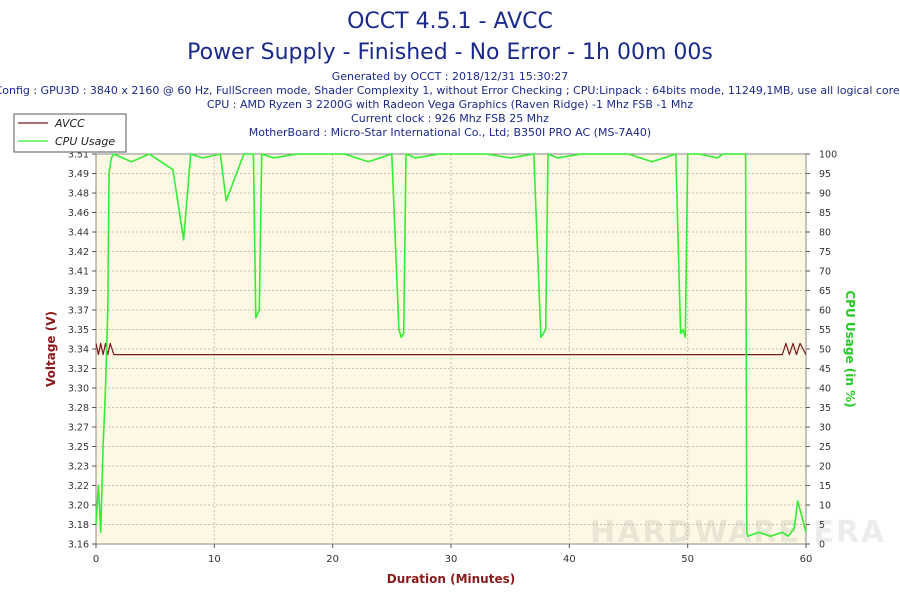  Describe the element at coordinates (214, 559) in the screenshot. I see `x-tick-label: 10` at that location.